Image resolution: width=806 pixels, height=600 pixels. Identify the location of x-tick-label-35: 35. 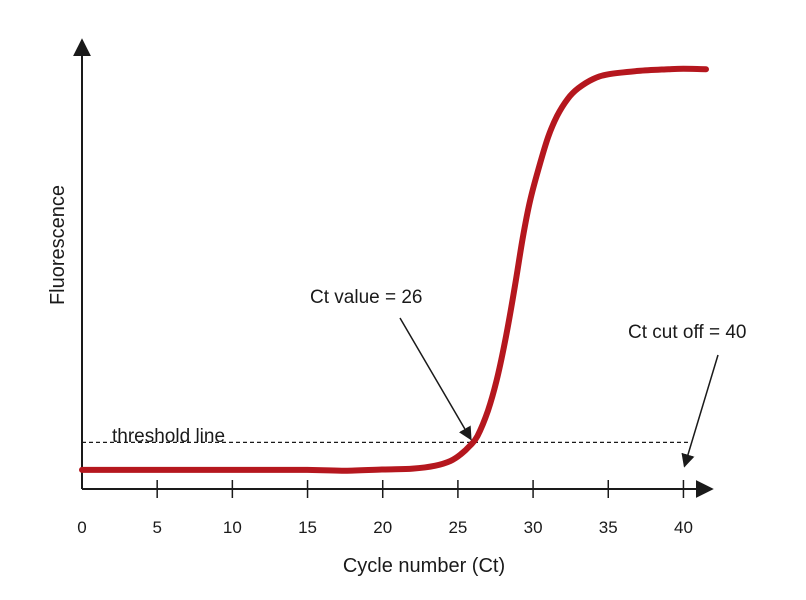
(608, 527).